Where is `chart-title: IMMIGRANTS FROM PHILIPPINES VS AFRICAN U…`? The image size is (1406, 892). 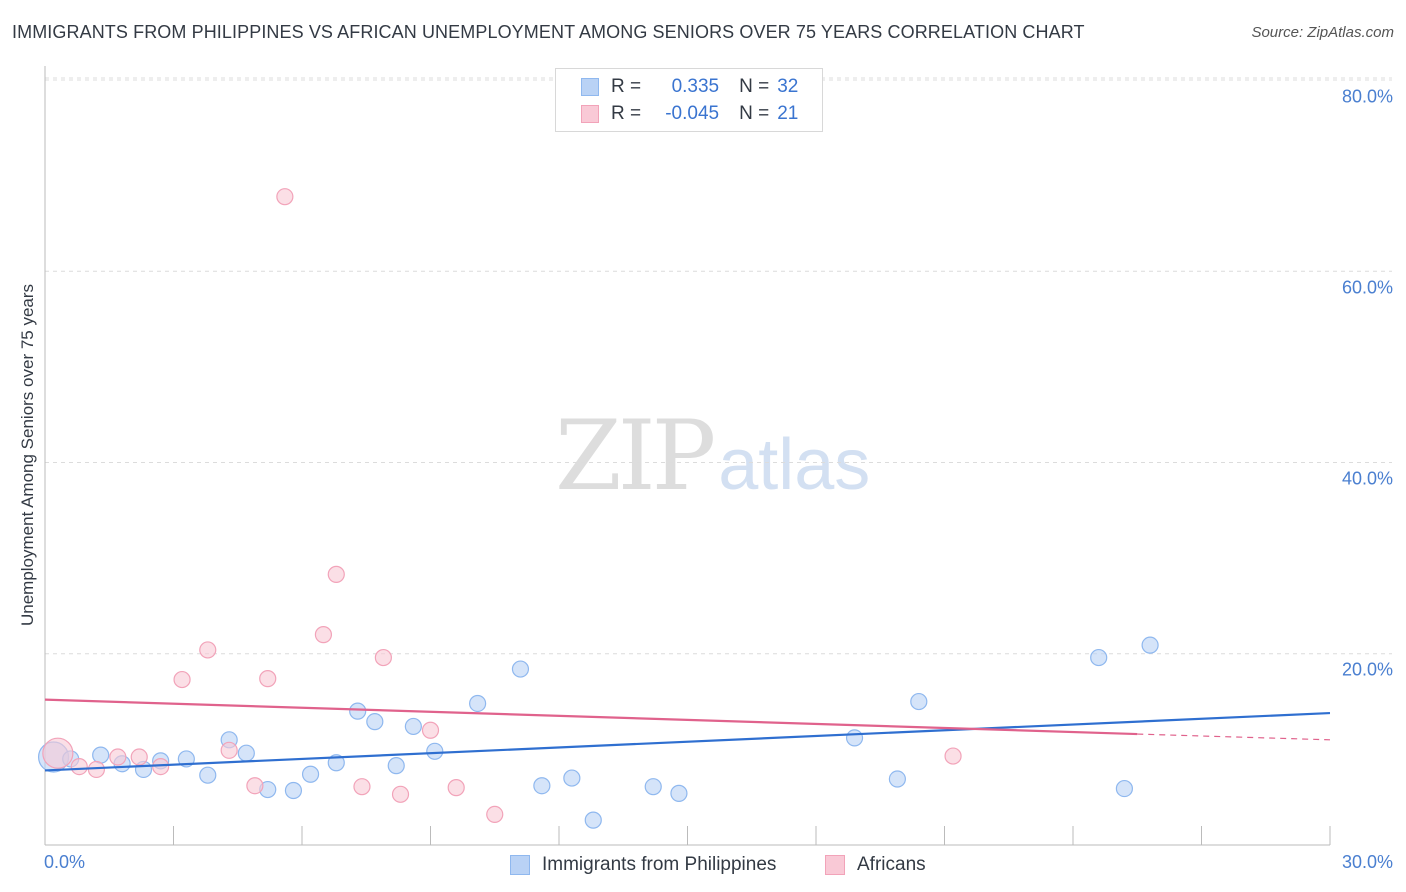 chart-title: IMMIGRANTS FROM PHILIPPINES VS AFRICAN U… is located at coordinates (548, 32).